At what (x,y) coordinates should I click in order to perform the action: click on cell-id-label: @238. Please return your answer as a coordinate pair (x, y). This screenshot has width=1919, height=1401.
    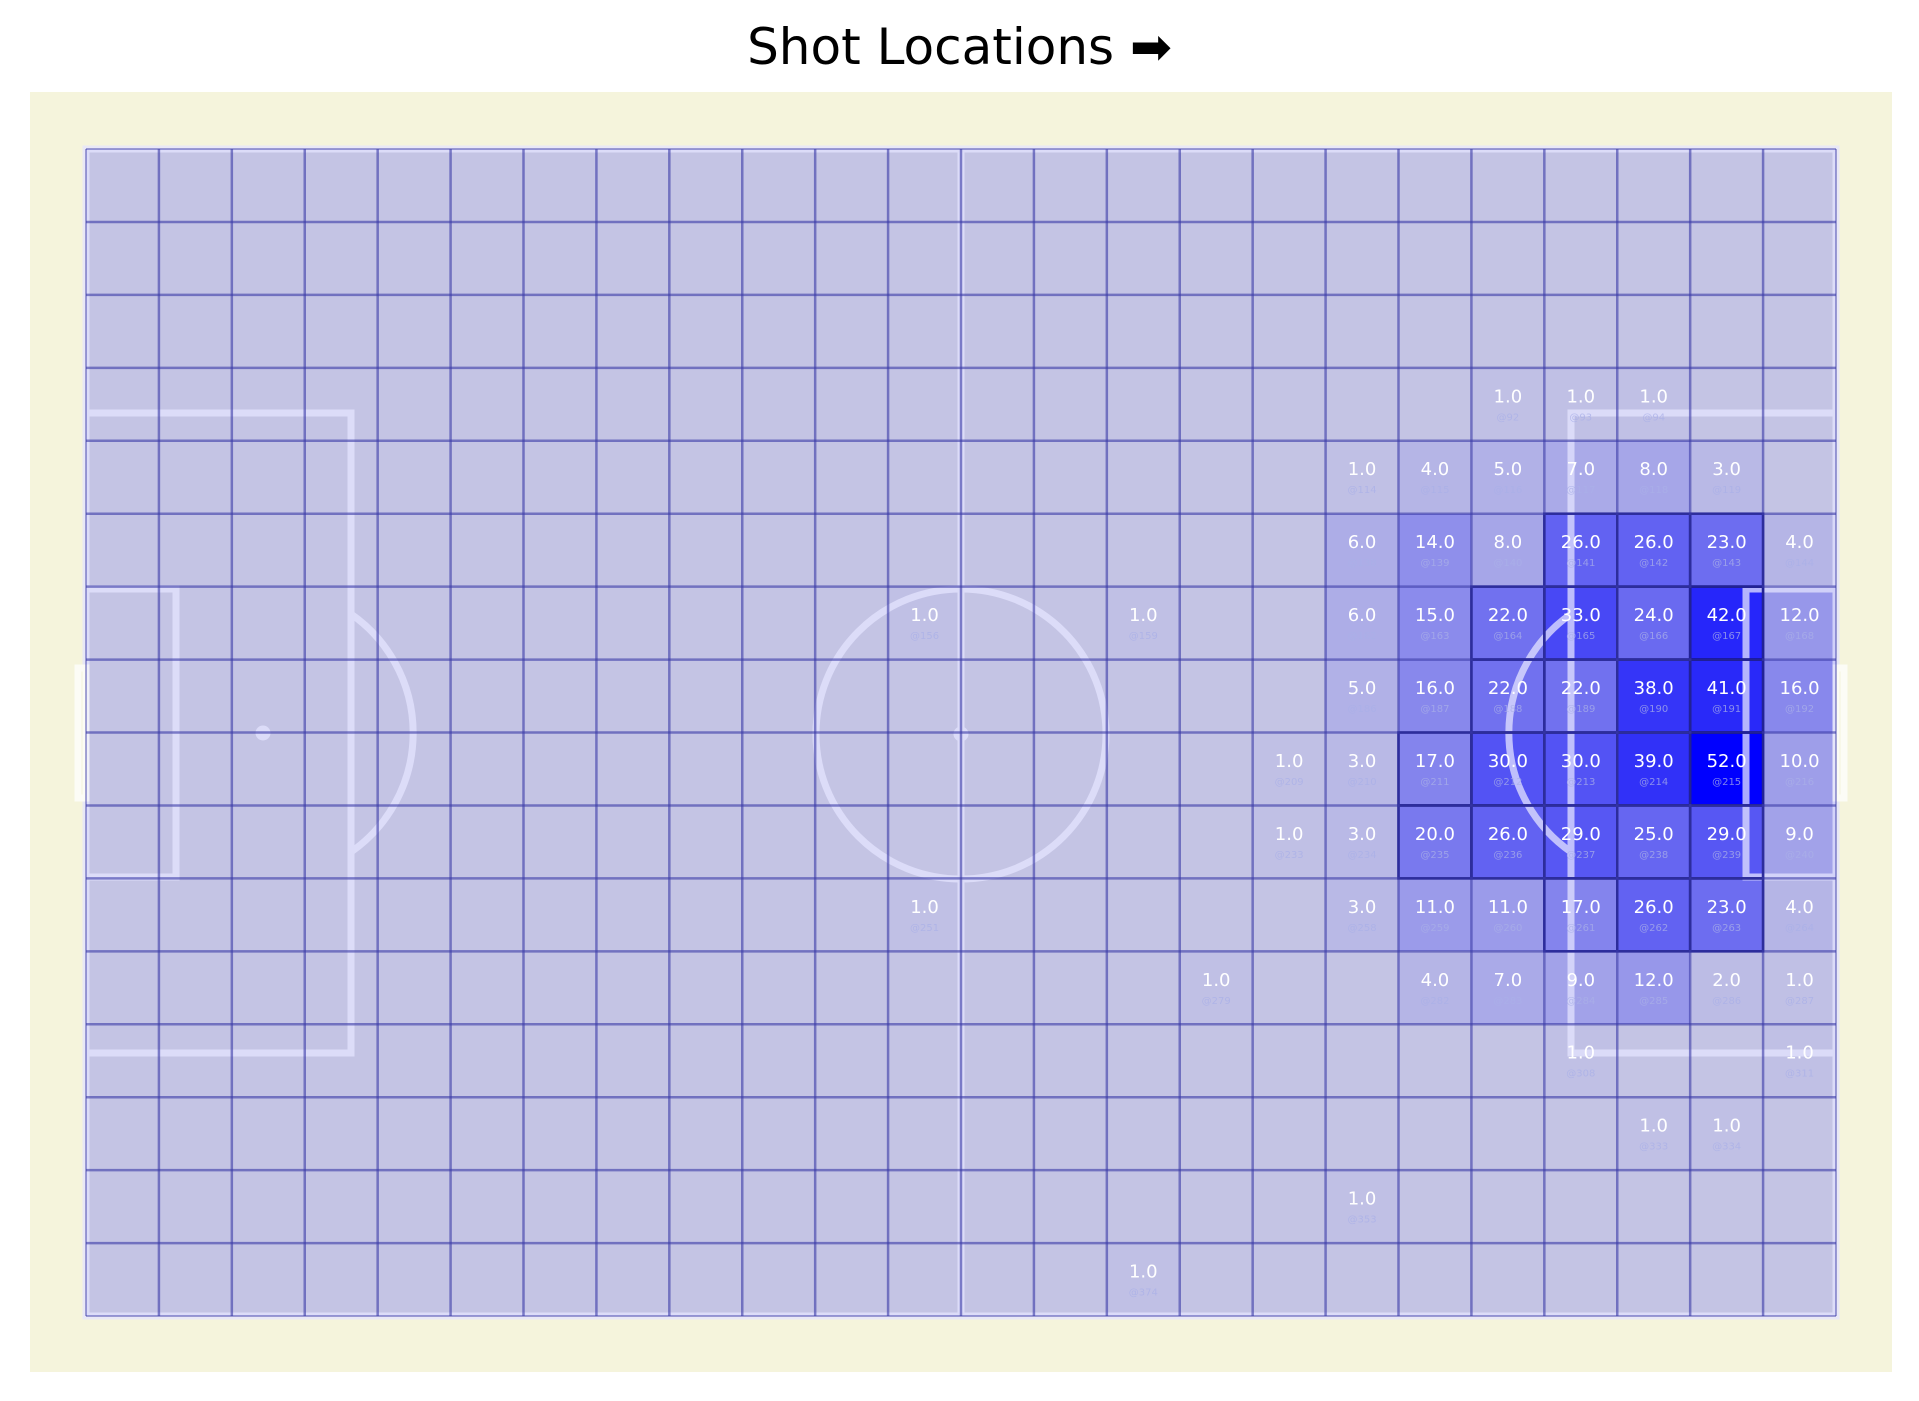
    Looking at the image, I should click on (1653, 855).